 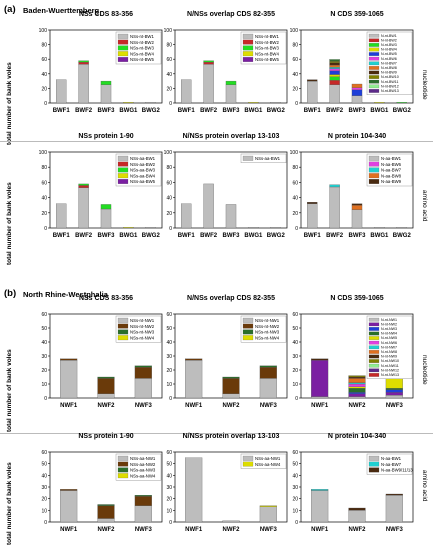 I want to click on legend-label: N-nt-NW1, so click(x=389, y=320).